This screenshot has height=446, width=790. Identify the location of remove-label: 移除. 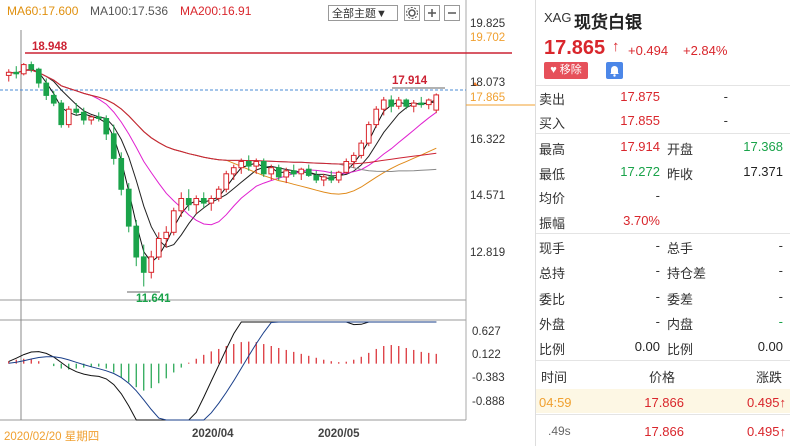
(570, 70).